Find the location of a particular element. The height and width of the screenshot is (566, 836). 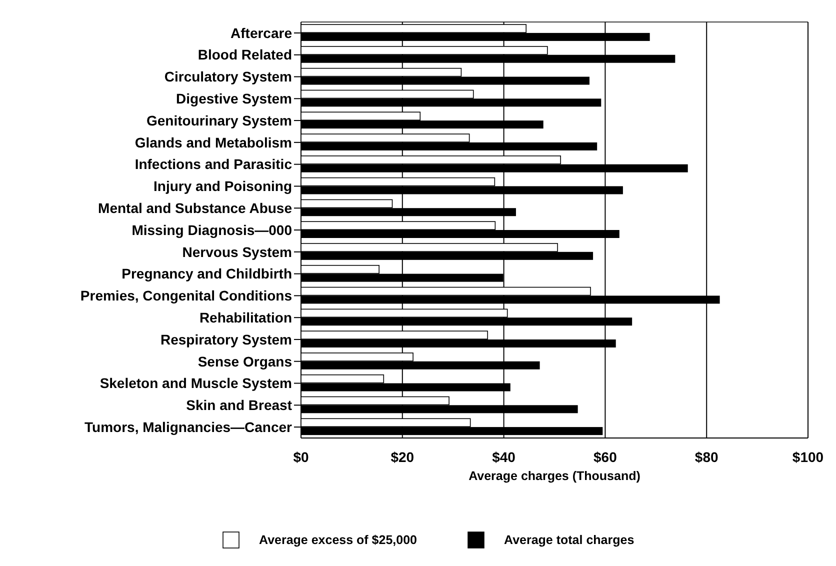

x-tick-label: $0 is located at coordinates (301, 457).